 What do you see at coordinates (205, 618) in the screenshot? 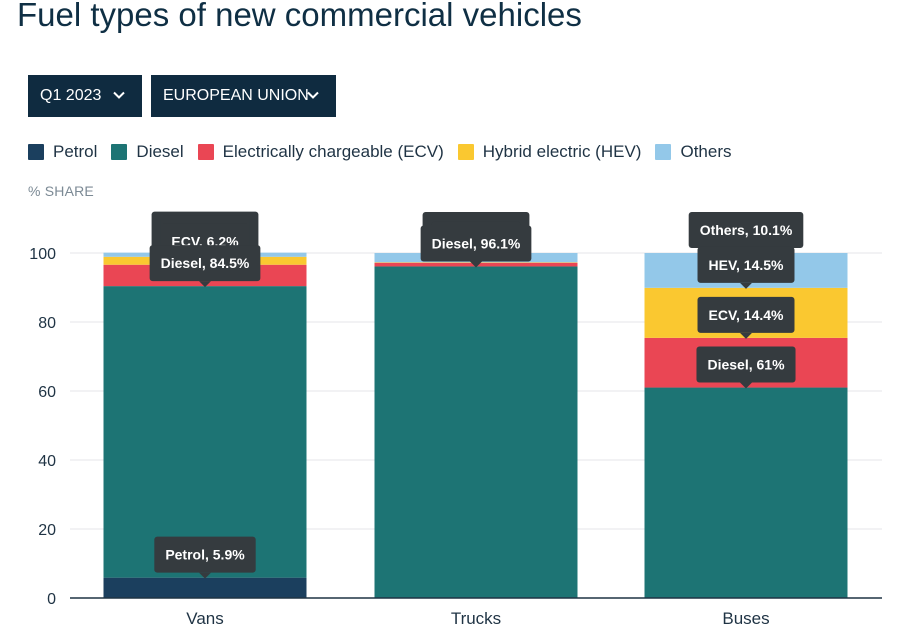
I see `x-tick-label: Vans` at bounding box center [205, 618].